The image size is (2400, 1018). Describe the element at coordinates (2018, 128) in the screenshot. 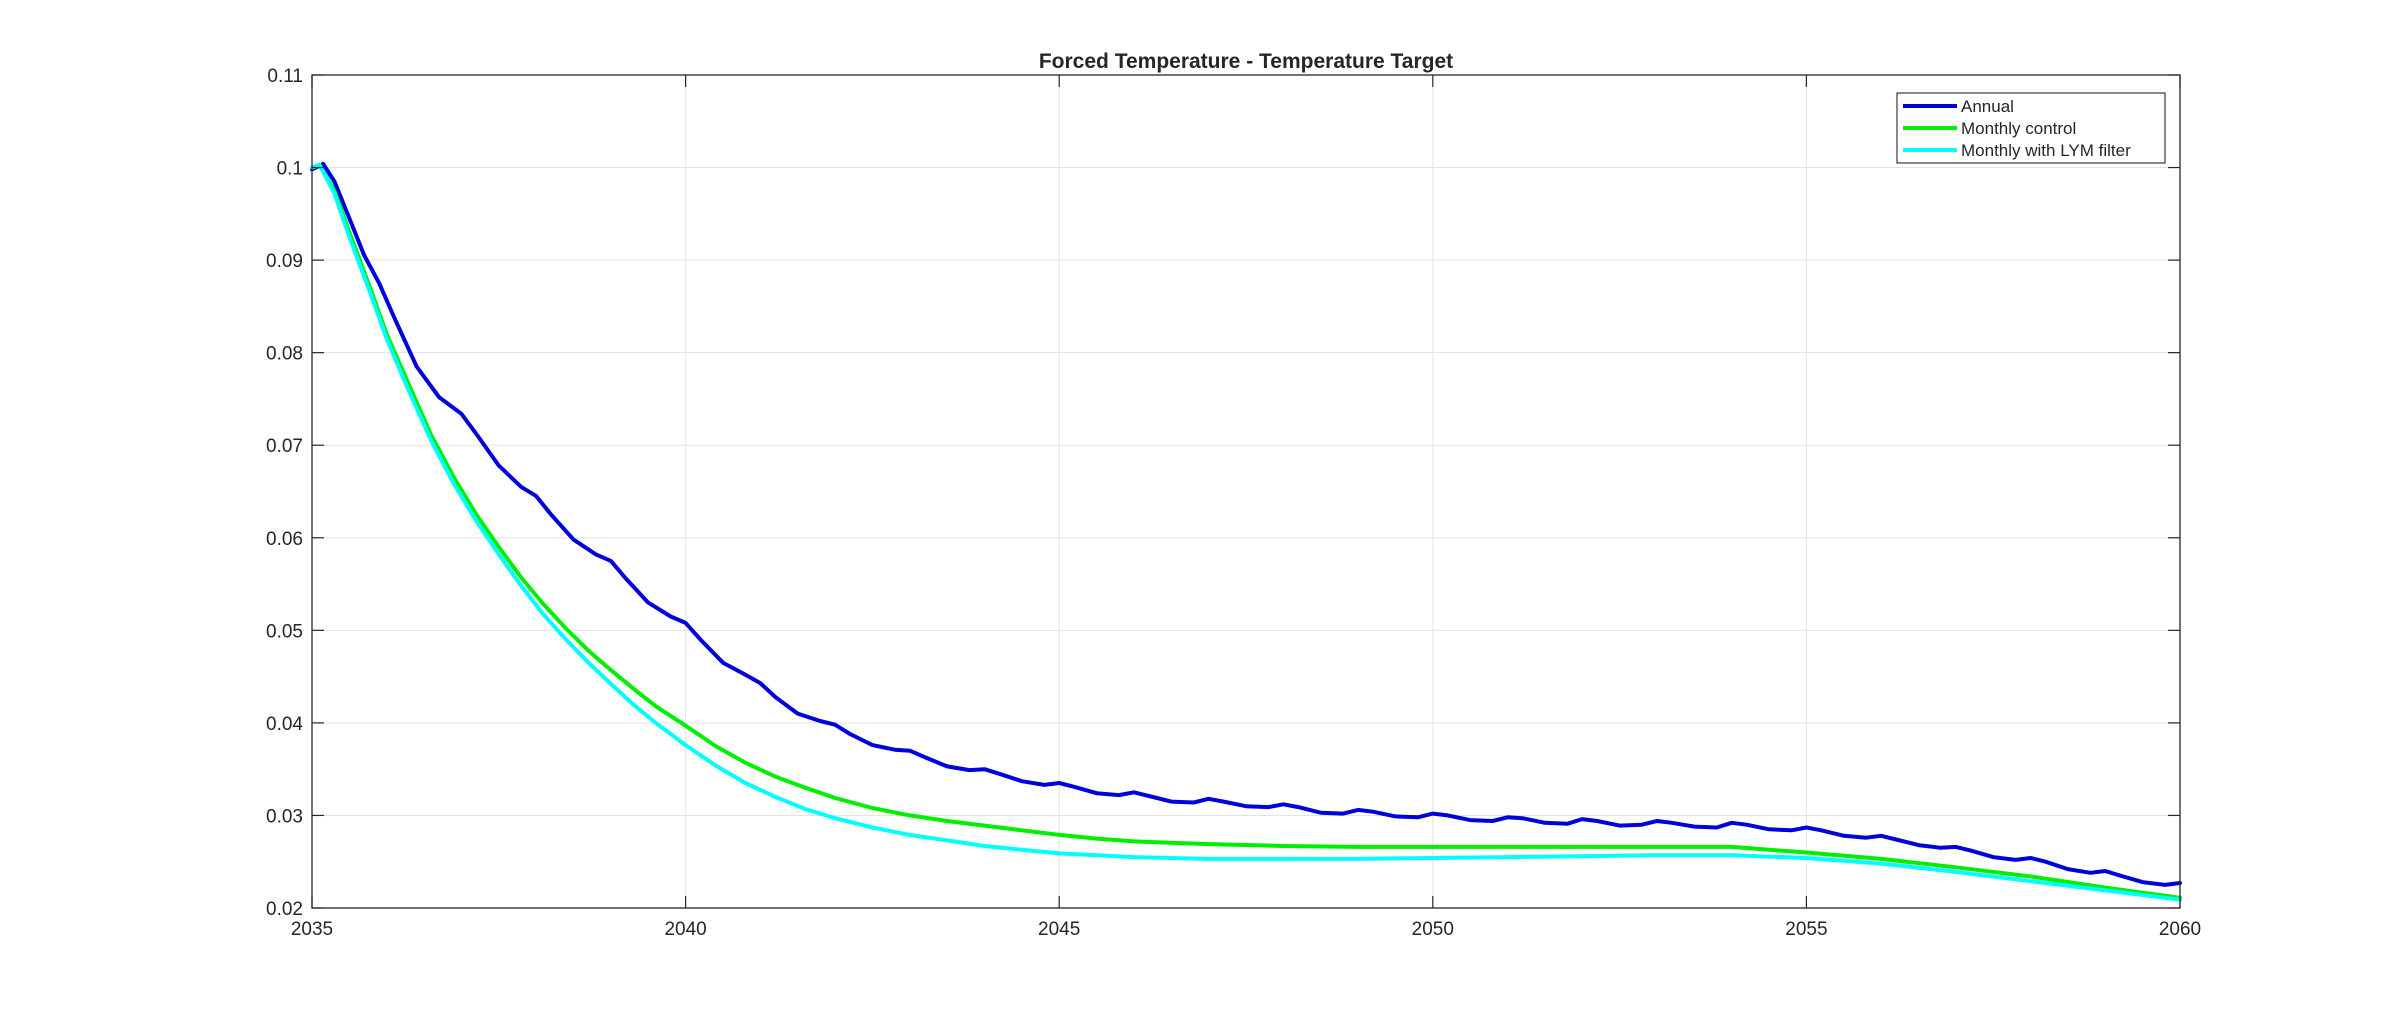

I see `legend-label-monthly-control: Monthly control` at that location.